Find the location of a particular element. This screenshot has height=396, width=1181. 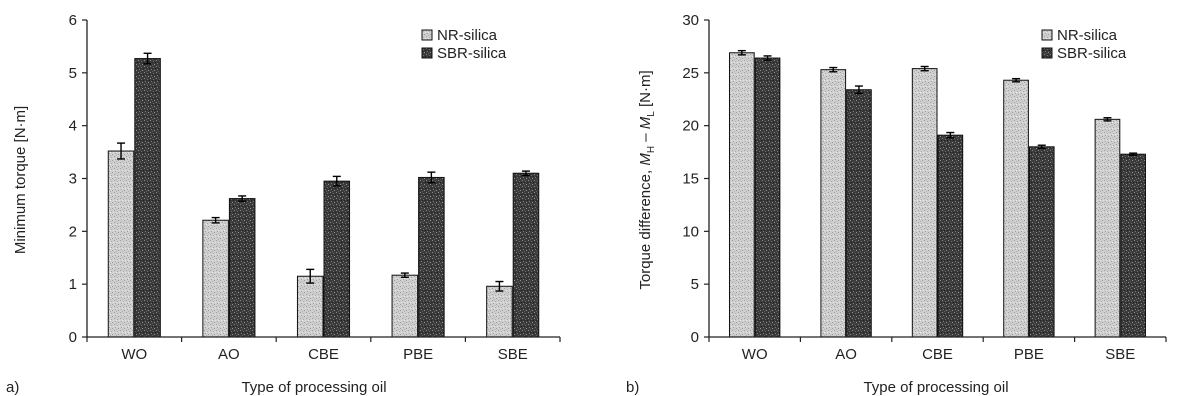

panel-b-legend-label-nr: NR-silica is located at coordinates (1087, 35).